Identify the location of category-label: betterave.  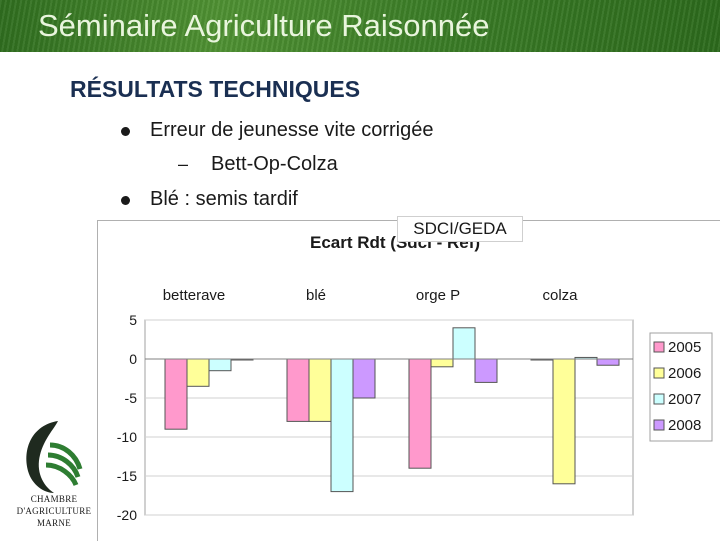
(194, 295).